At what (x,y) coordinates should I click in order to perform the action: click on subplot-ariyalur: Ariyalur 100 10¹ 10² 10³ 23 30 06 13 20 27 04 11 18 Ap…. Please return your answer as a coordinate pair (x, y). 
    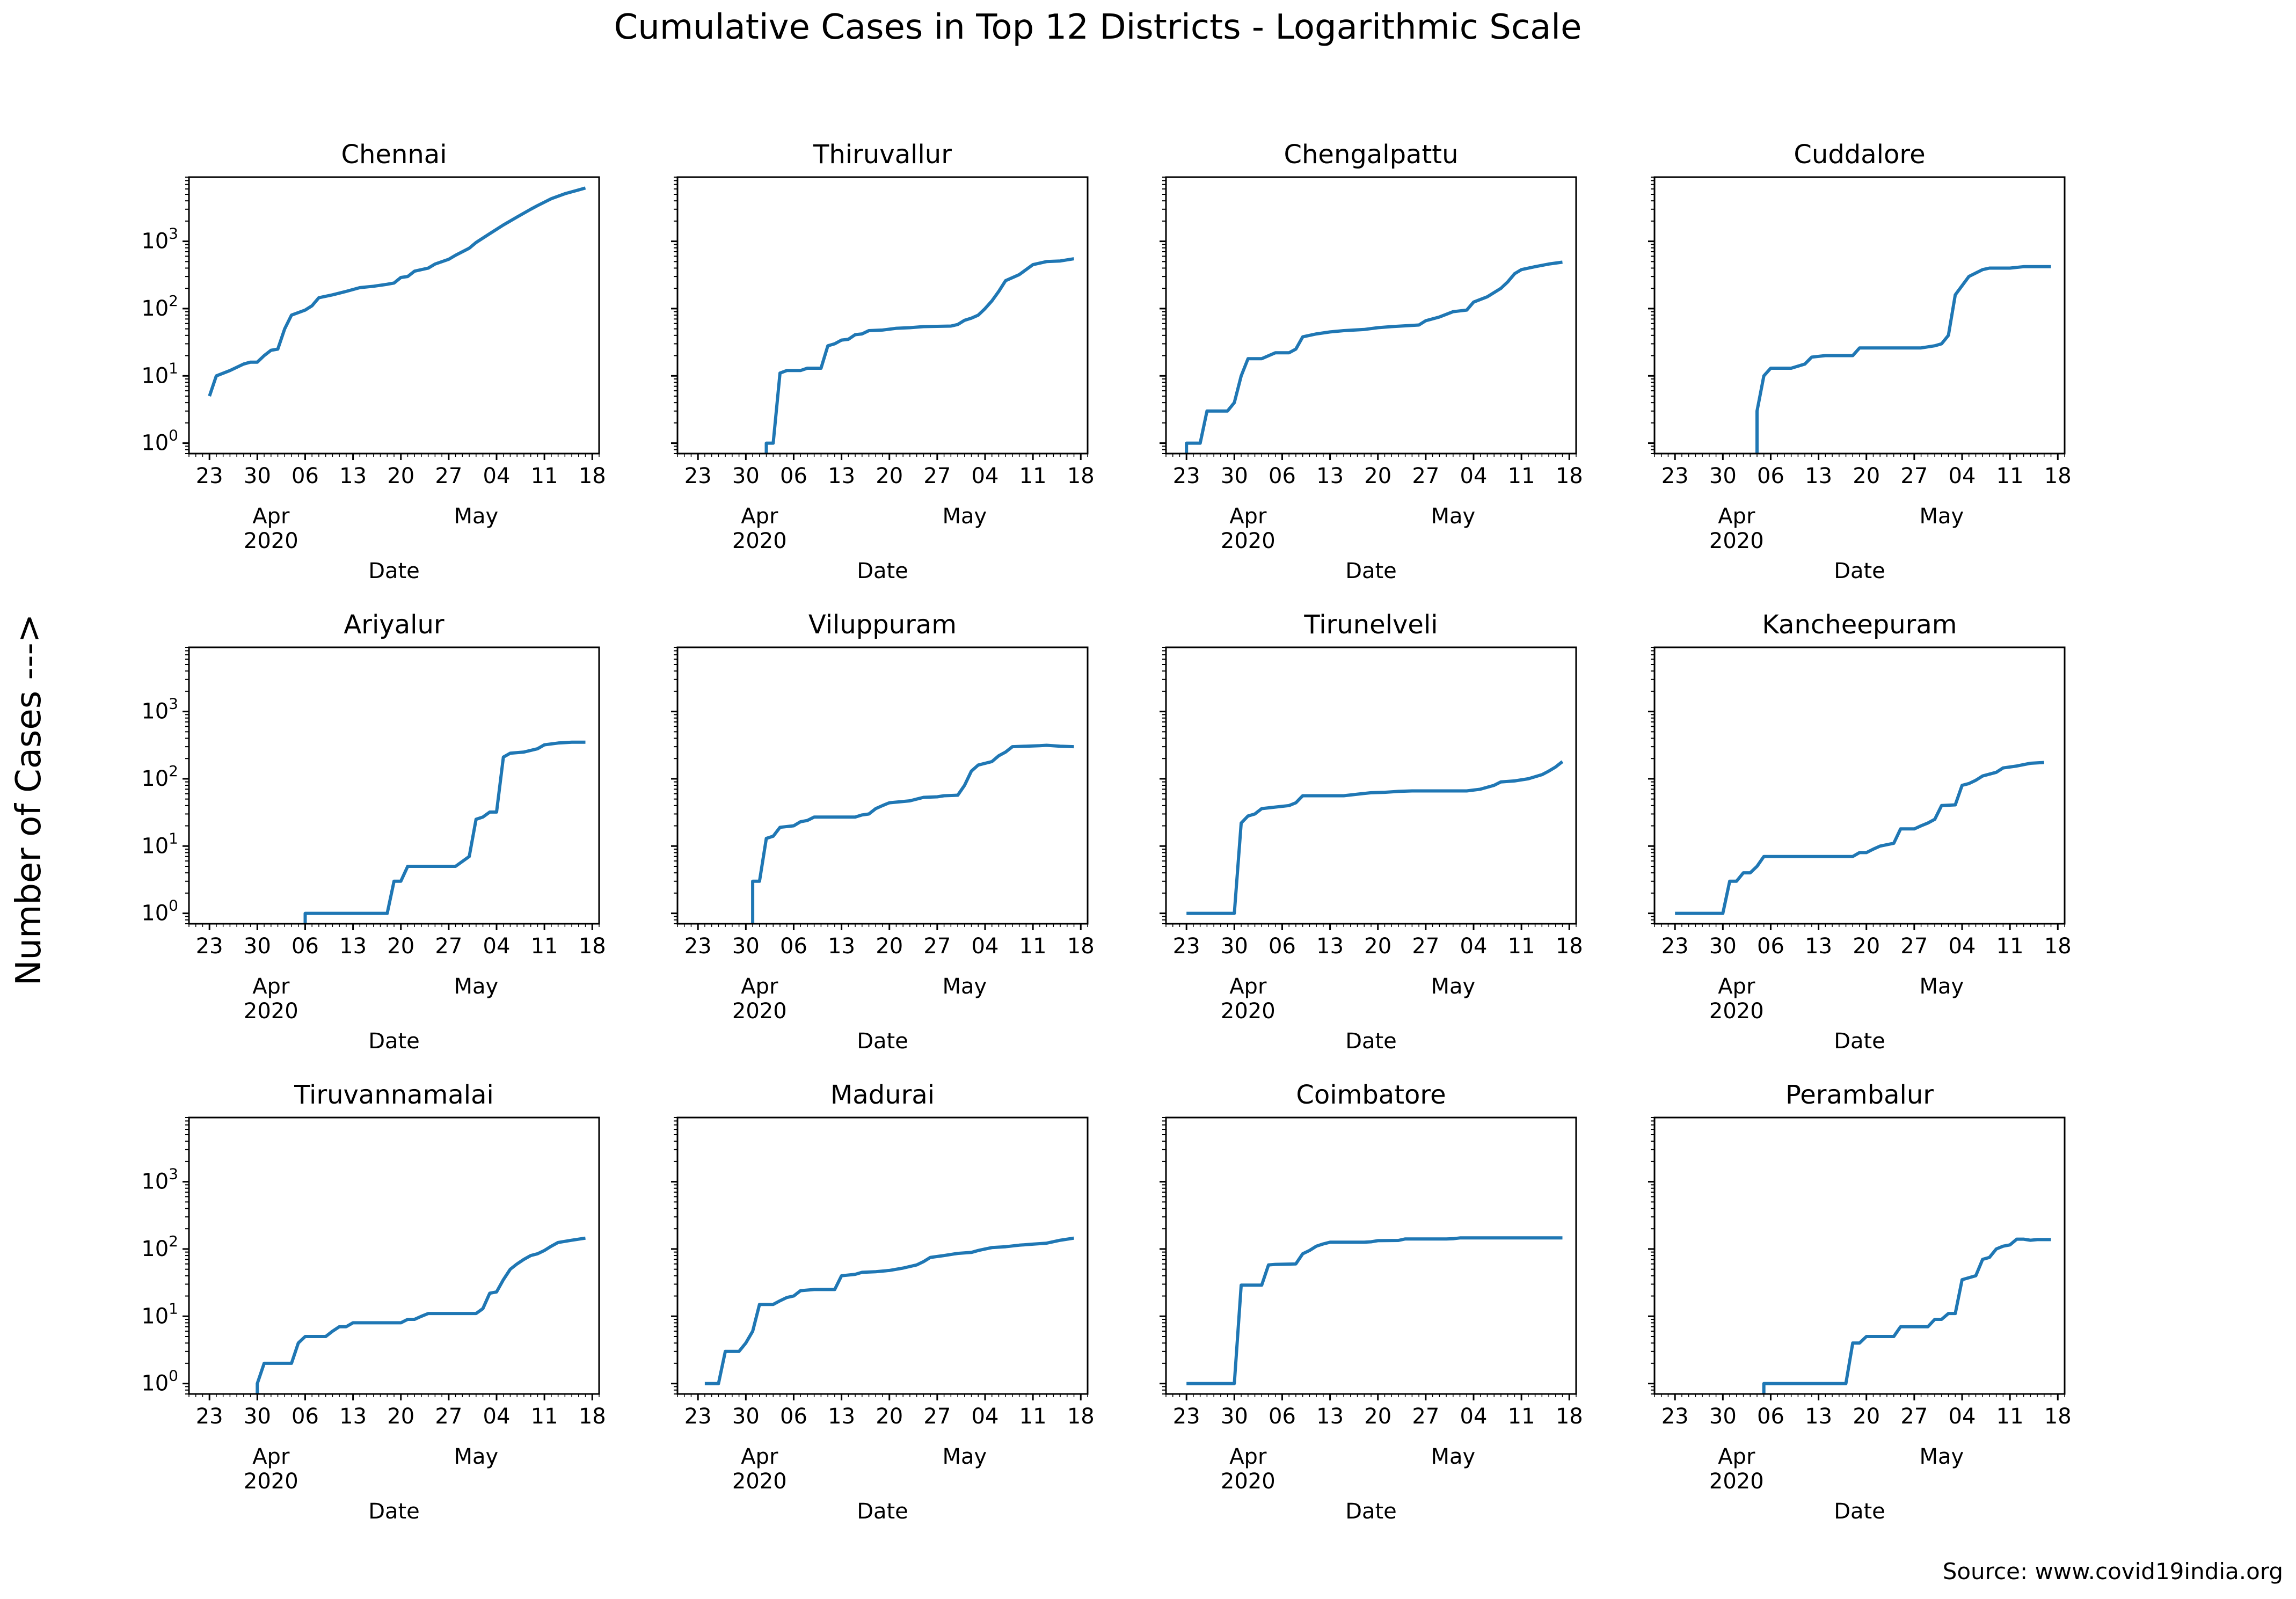
    Looking at the image, I should click on (374, 832).